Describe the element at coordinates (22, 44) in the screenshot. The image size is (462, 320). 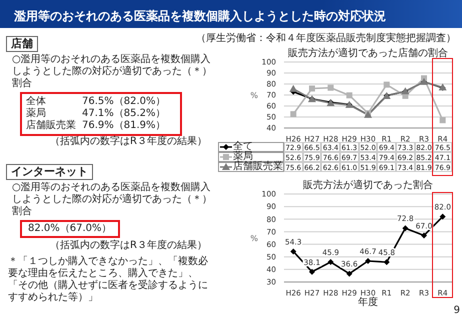
I see `text: 店舗` at that location.